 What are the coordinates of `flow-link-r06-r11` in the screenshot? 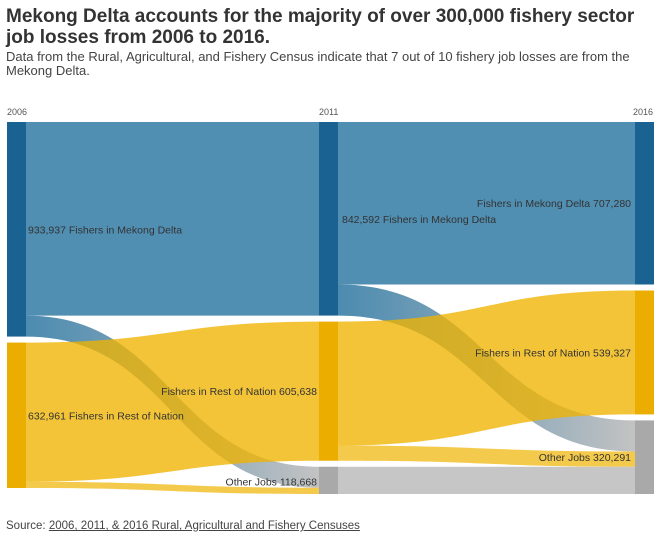 It's located at (172, 401).